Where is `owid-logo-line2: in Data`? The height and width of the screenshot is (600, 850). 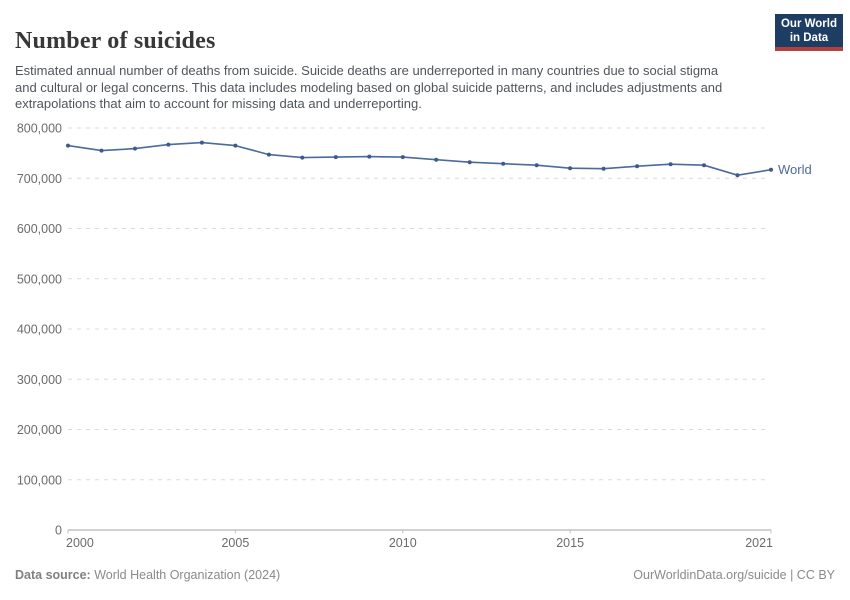 owid-logo-line2: in Data is located at coordinates (809, 38).